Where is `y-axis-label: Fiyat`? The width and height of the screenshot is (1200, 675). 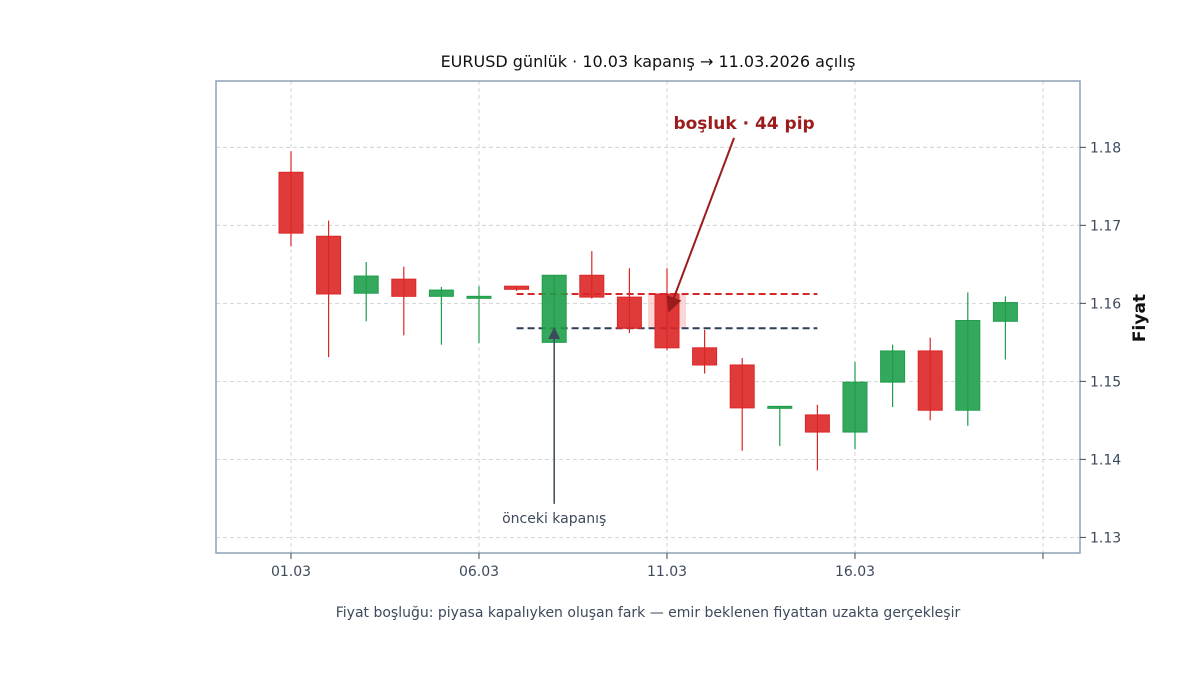
y-axis-label: Fiyat is located at coordinates (1140, 318).